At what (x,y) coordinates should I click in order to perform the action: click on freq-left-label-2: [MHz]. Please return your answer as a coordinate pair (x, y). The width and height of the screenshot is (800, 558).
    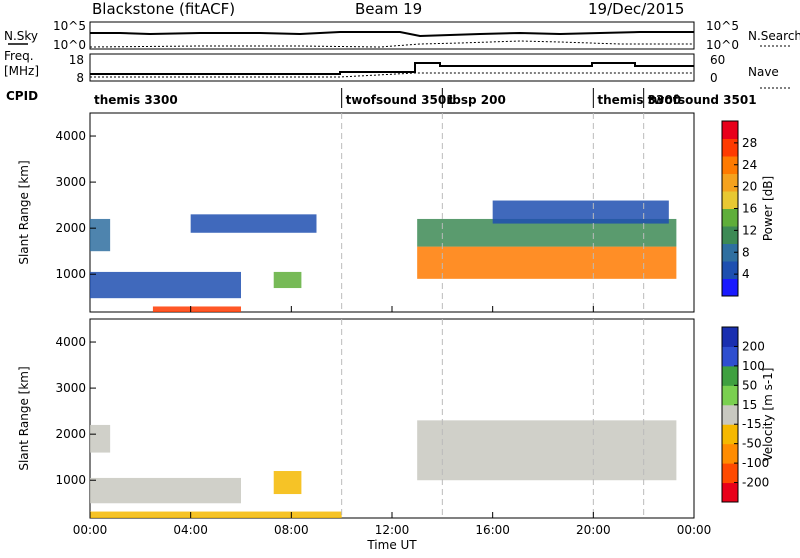
    Looking at the image, I should click on (21, 71).